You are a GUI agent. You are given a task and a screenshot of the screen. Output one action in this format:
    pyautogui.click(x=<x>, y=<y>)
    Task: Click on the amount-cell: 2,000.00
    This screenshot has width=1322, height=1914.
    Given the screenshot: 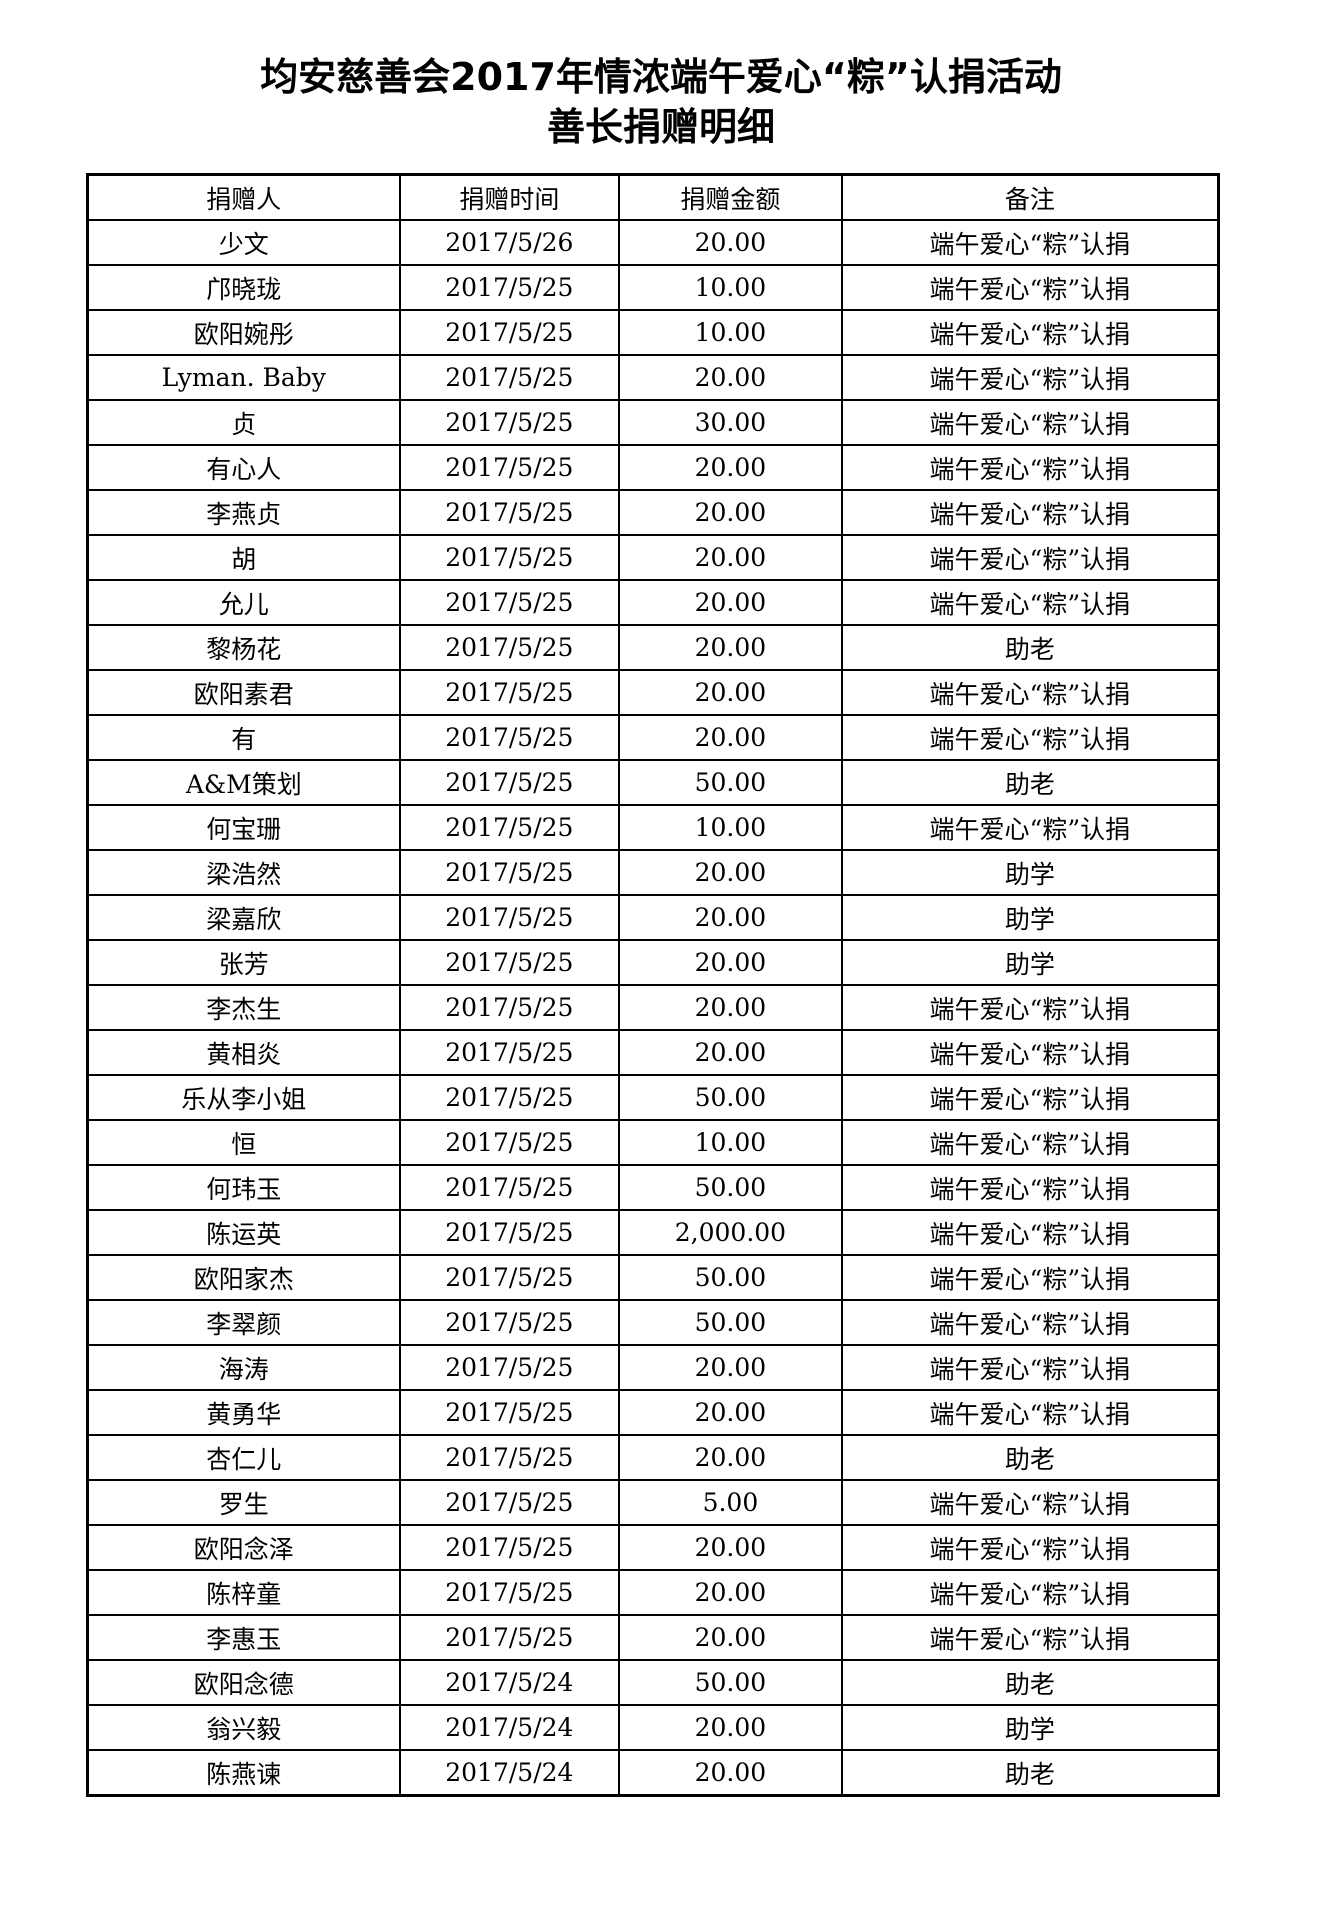 What is the action you would take?
    pyautogui.click(x=730, y=1232)
    